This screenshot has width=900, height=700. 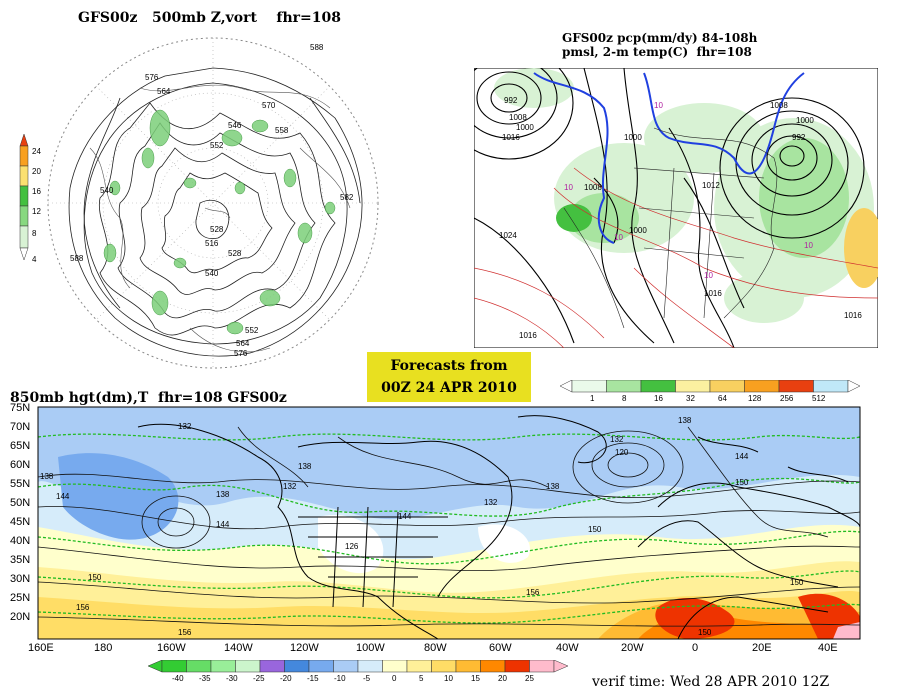 I want to click on polar-vorticity-patches, so click(x=219, y=222).